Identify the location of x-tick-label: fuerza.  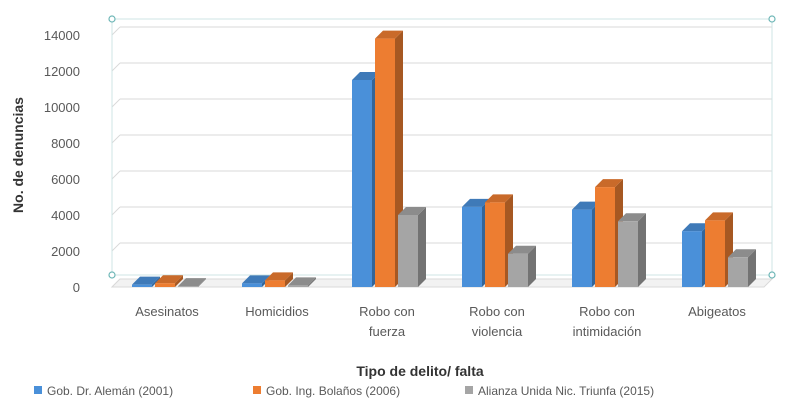
(387, 331).